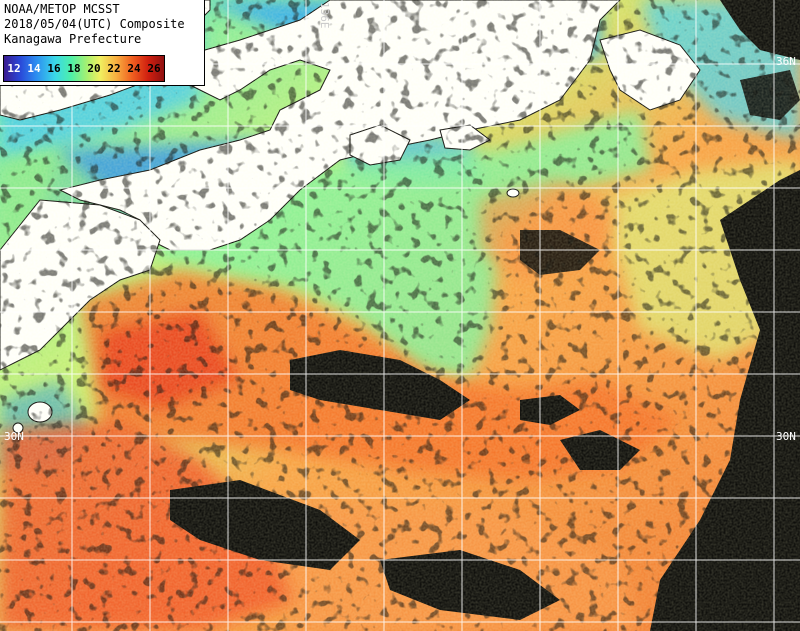  I want to click on legend-label-20: 20, so click(94, 68).